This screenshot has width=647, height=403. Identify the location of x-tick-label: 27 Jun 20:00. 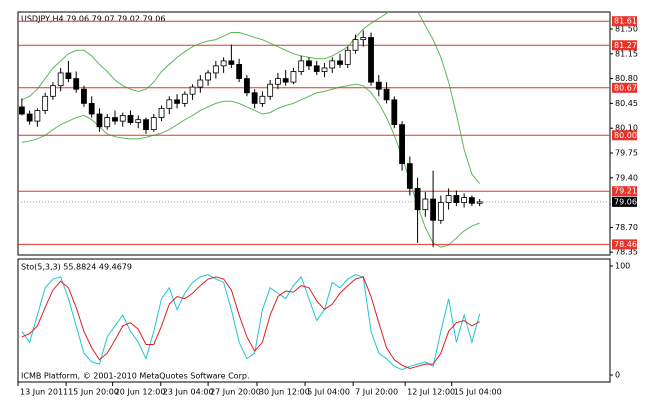
(235, 392).